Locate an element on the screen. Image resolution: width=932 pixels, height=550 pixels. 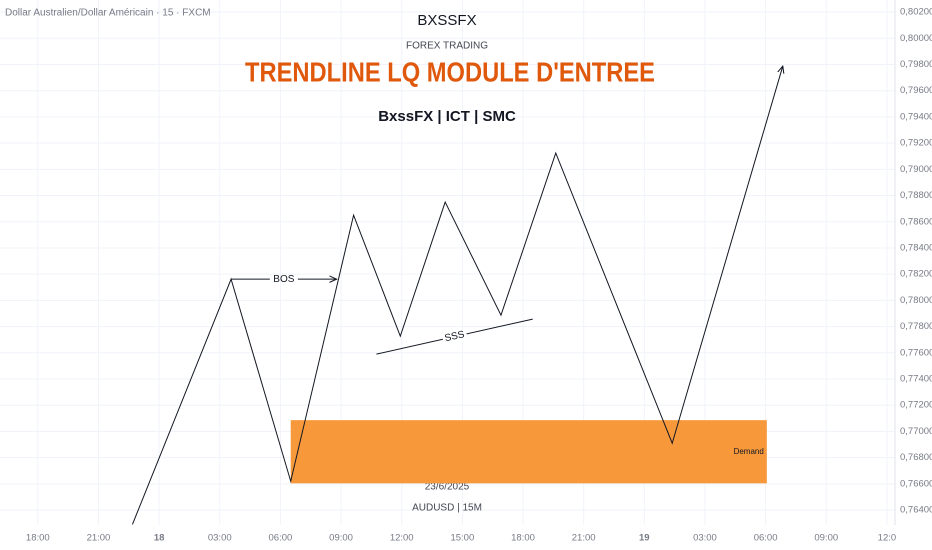
y-tick-label: 0,77200 is located at coordinates (916, 405).